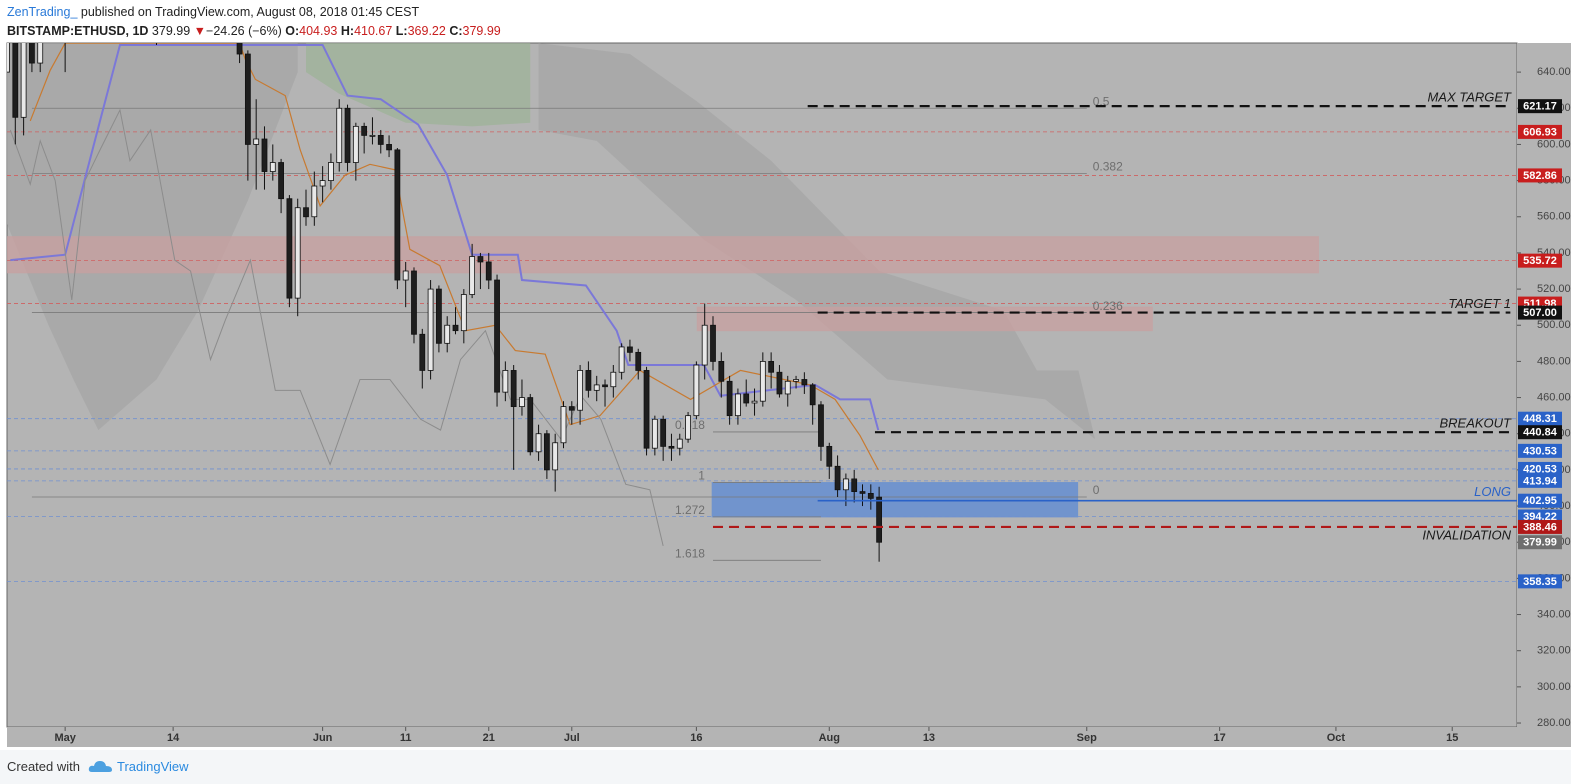  What do you see at coordinates (1479, 303) in the screenshot?
I see `level-annotation: TARGET 1` at bounding box center [1479, 303].